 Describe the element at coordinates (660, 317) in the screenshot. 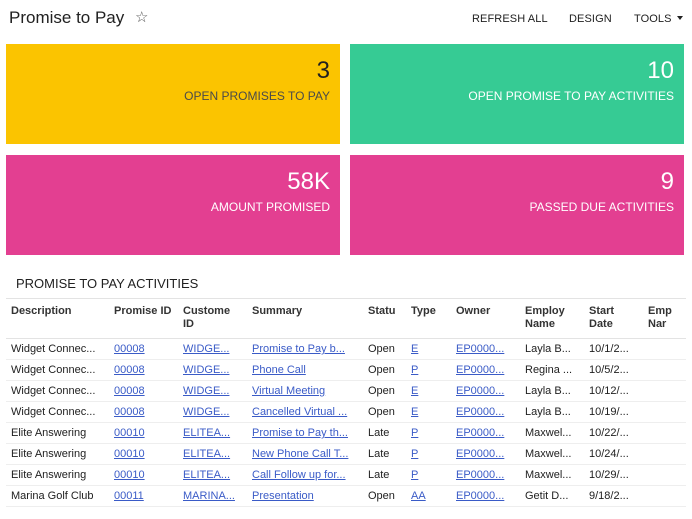

I see `column-header-employee-name-2: Emp Nar` at that location.